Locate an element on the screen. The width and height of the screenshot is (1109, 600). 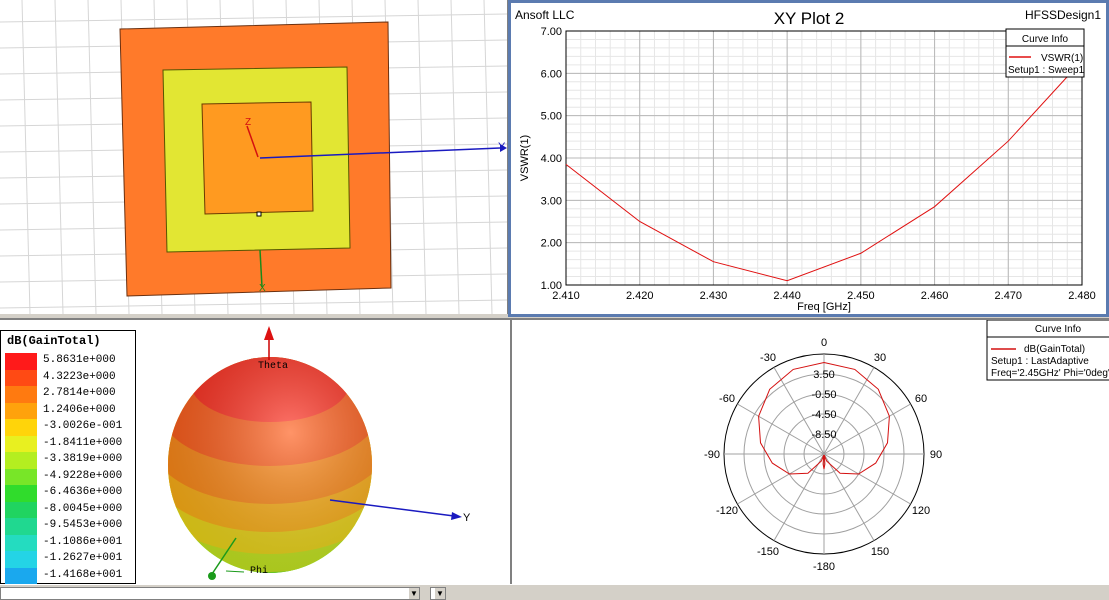
y-axis-arrow-3d is located at coordinates (456, 516).